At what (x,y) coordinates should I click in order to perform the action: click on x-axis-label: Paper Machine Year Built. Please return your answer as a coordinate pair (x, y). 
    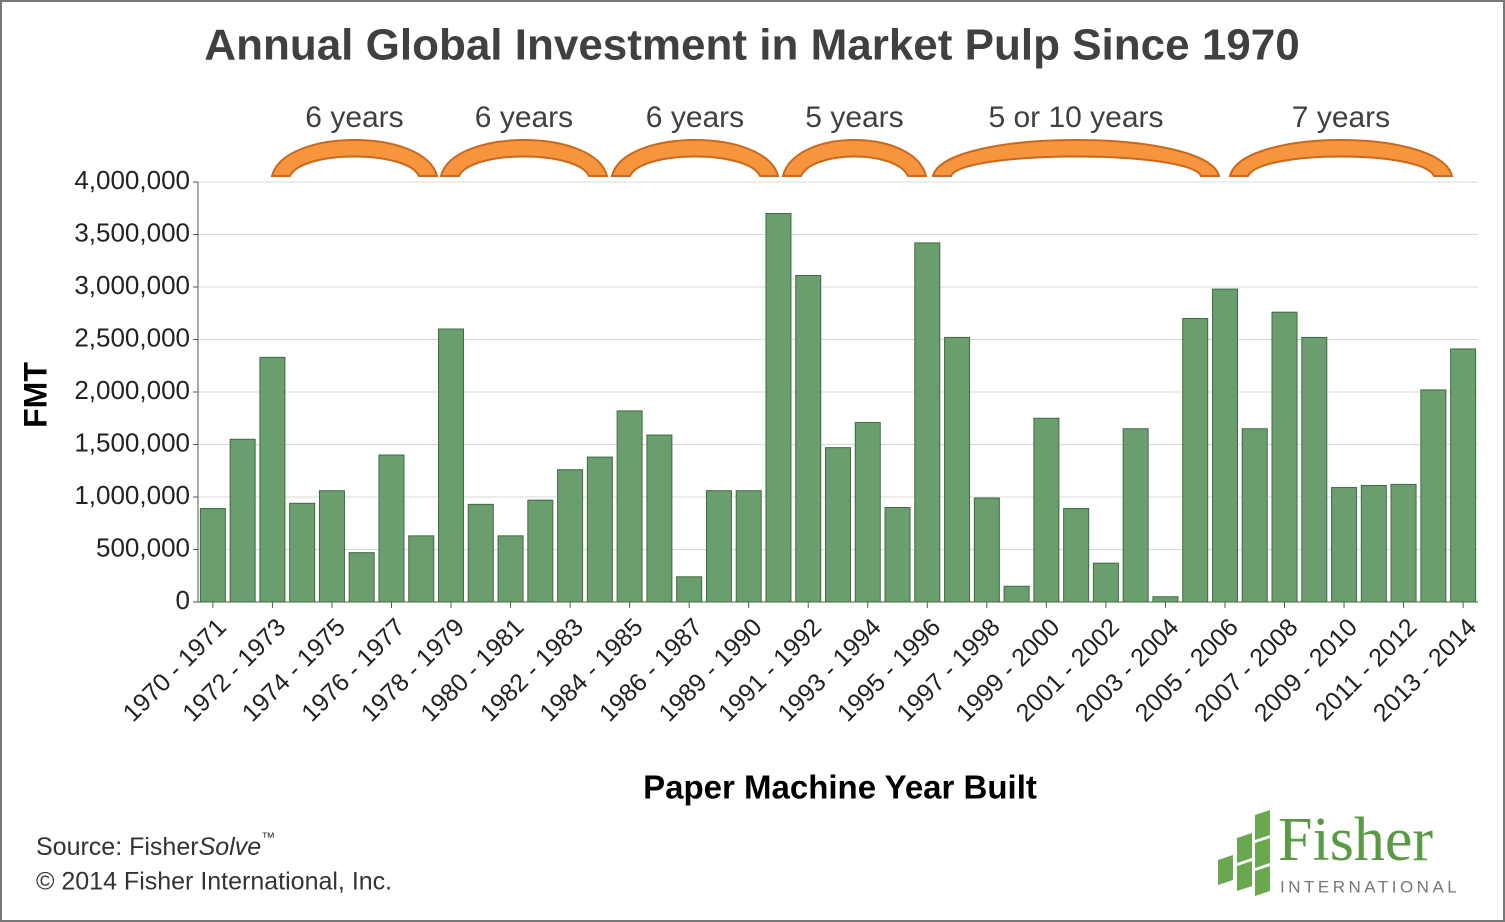
    Looking at the image, I should click on (840, 787).